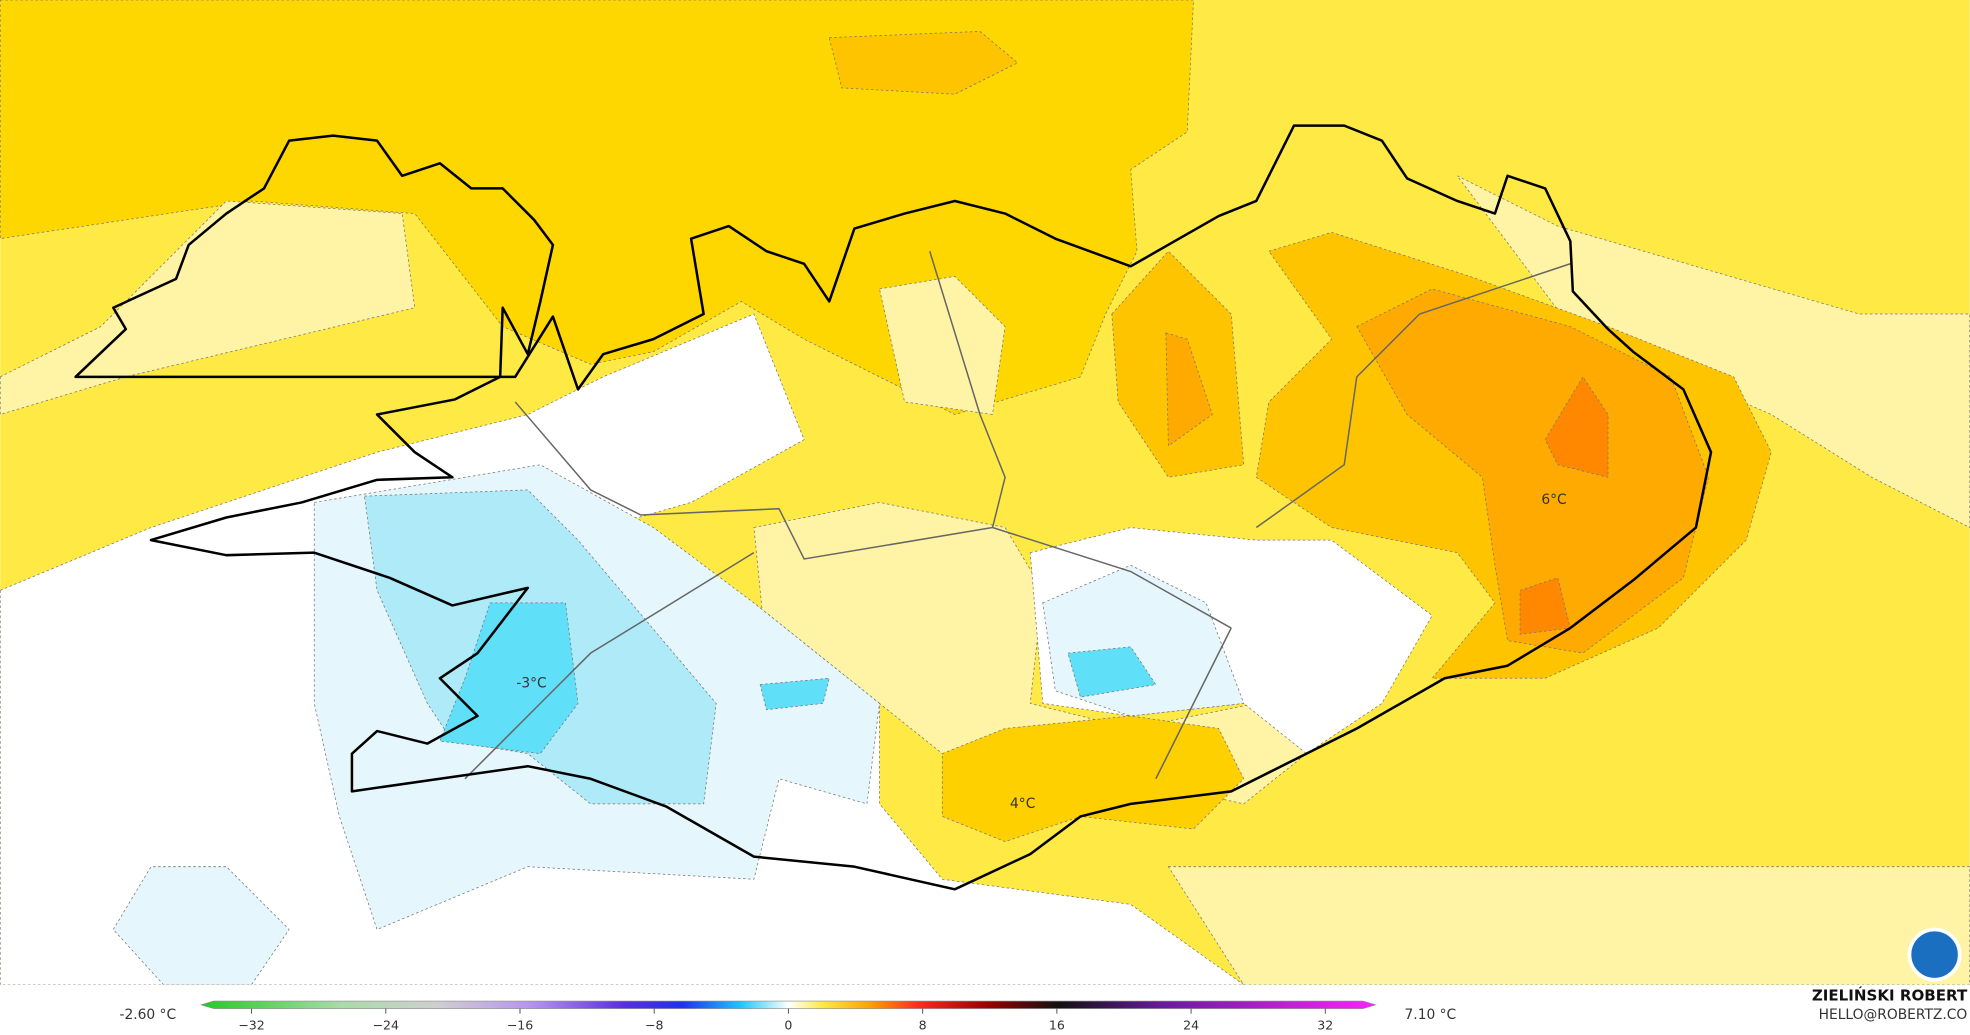 Image resolution: width=1970 pixels, height=1035 pixels. What do you see at coordinates (1934, 954) in the screenshot?
I see `noaa-logo` at bounding box center [1934, 954].